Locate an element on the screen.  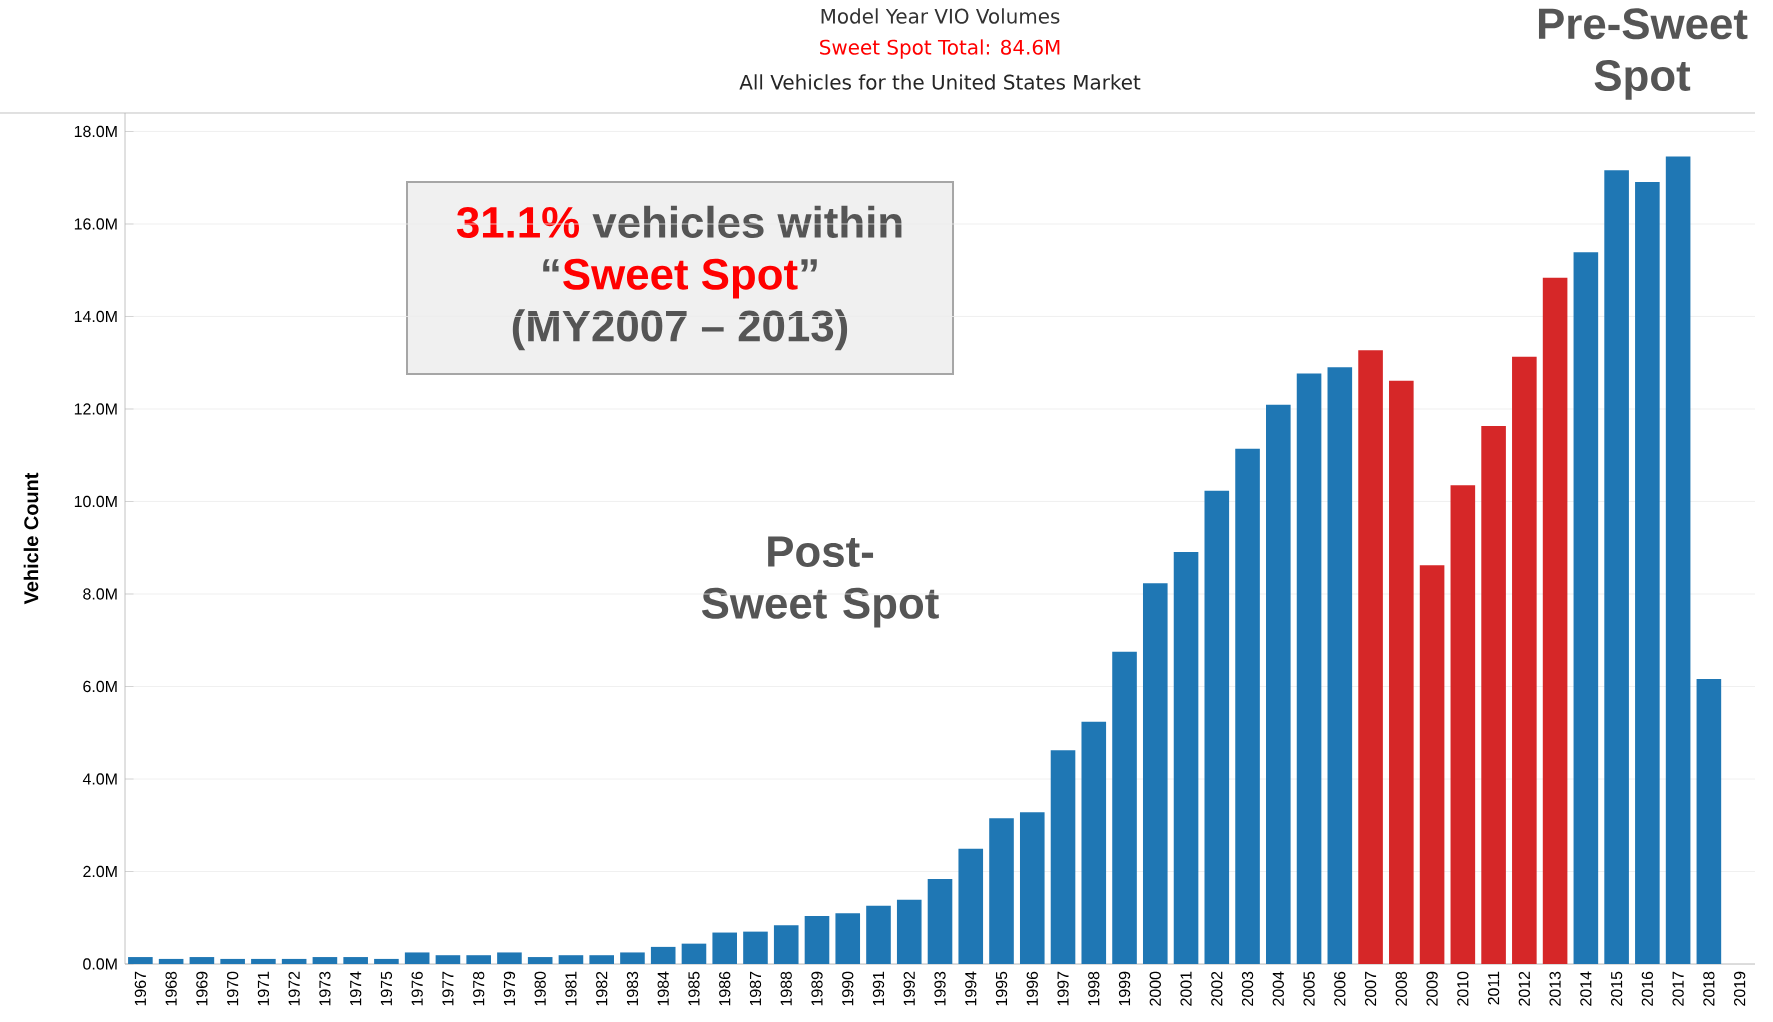
x-tick-label: 1990 is located at coordinates (848, 988).